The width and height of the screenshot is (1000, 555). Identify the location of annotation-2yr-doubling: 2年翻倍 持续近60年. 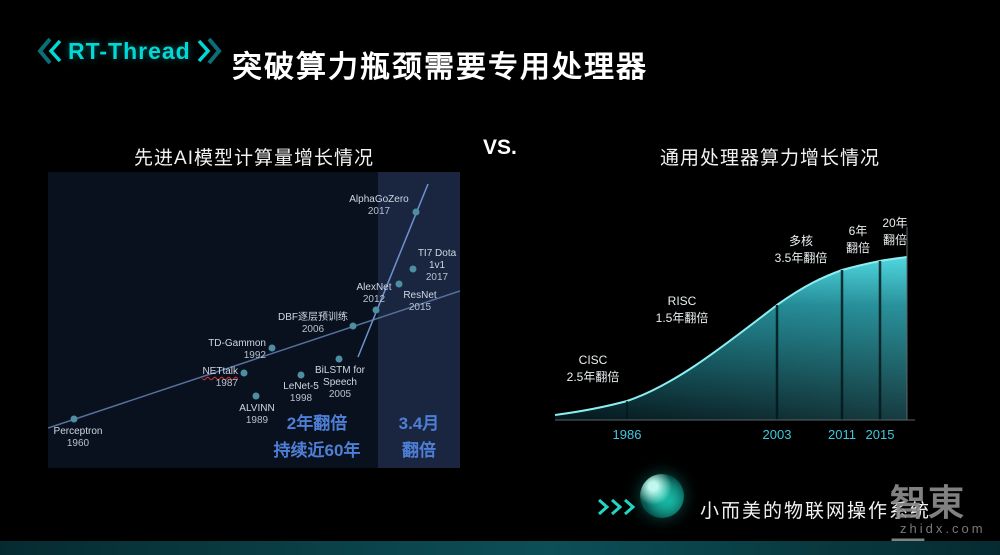
(317, 437).